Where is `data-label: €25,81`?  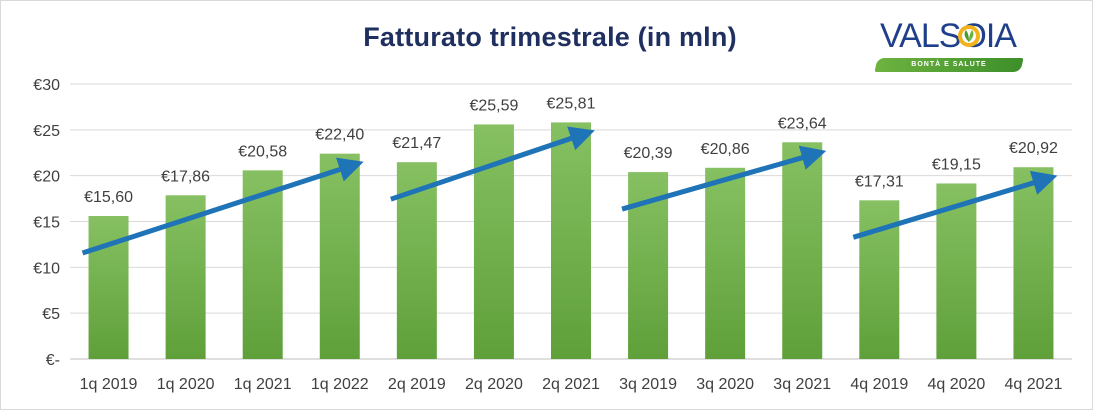 data-label: €25,81 is located at coordinates (571, 103).